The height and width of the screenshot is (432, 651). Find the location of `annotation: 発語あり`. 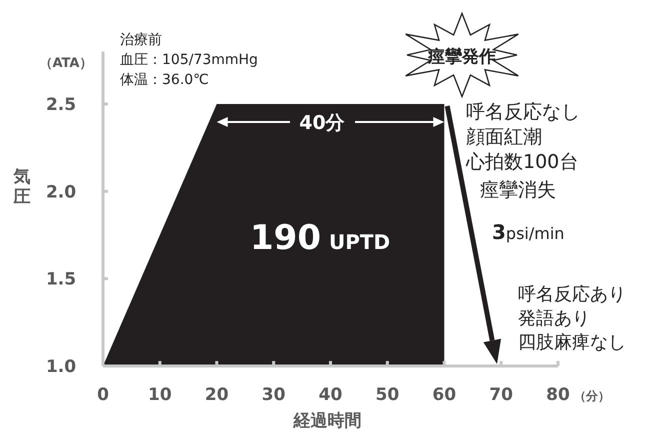

annotation: 発語あり is located at coordinates (554, 318).